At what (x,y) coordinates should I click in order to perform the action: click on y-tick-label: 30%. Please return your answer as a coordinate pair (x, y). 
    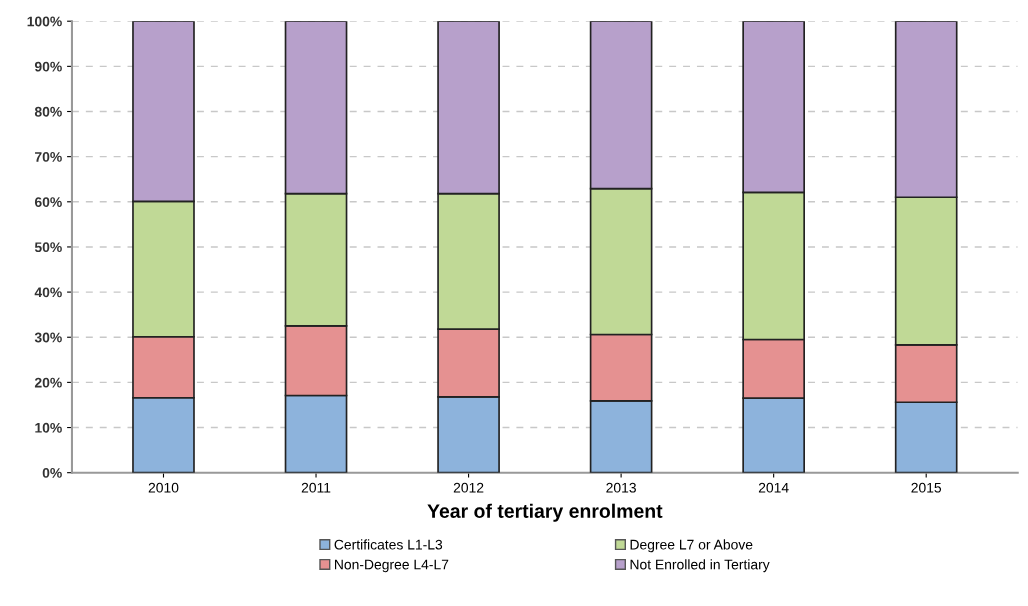
    Looking at the image, I should click on (48, 337).